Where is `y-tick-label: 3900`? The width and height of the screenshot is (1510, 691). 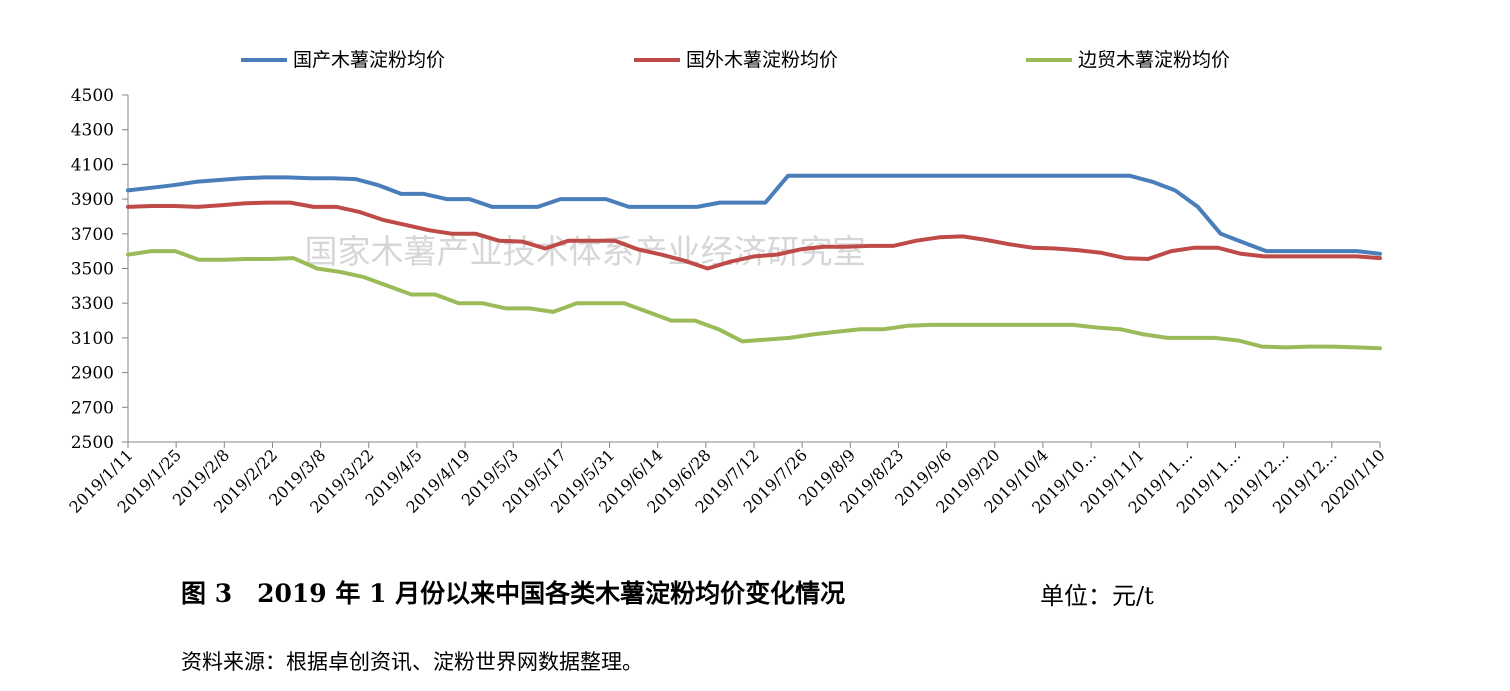 y-tick-label: 3900 is located at coordinates (92, 200).